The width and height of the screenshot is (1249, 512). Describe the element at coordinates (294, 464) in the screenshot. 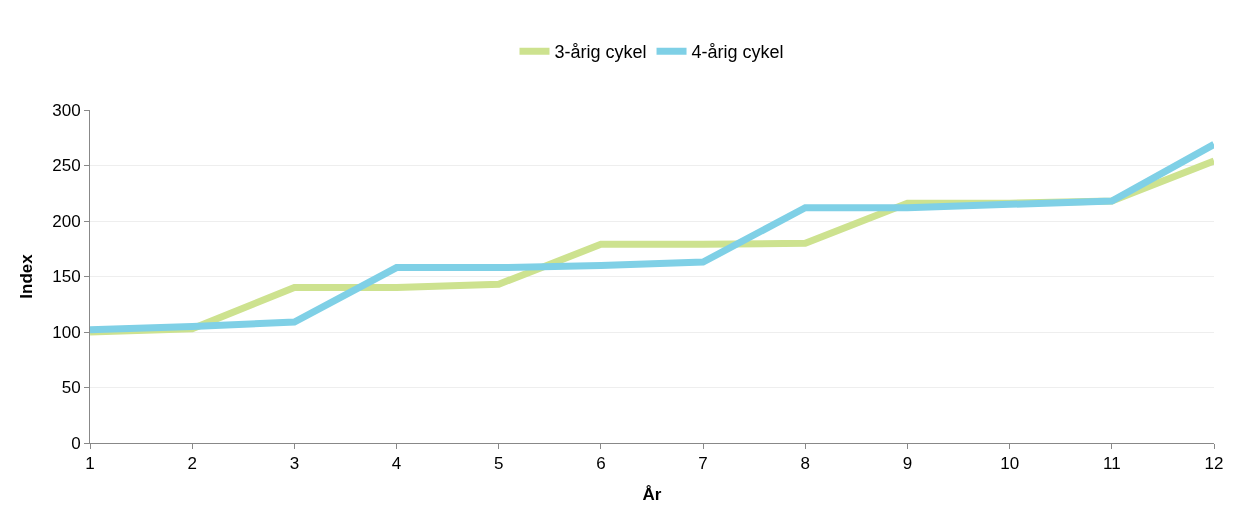

I see `x-tick-label: 3` at that location.